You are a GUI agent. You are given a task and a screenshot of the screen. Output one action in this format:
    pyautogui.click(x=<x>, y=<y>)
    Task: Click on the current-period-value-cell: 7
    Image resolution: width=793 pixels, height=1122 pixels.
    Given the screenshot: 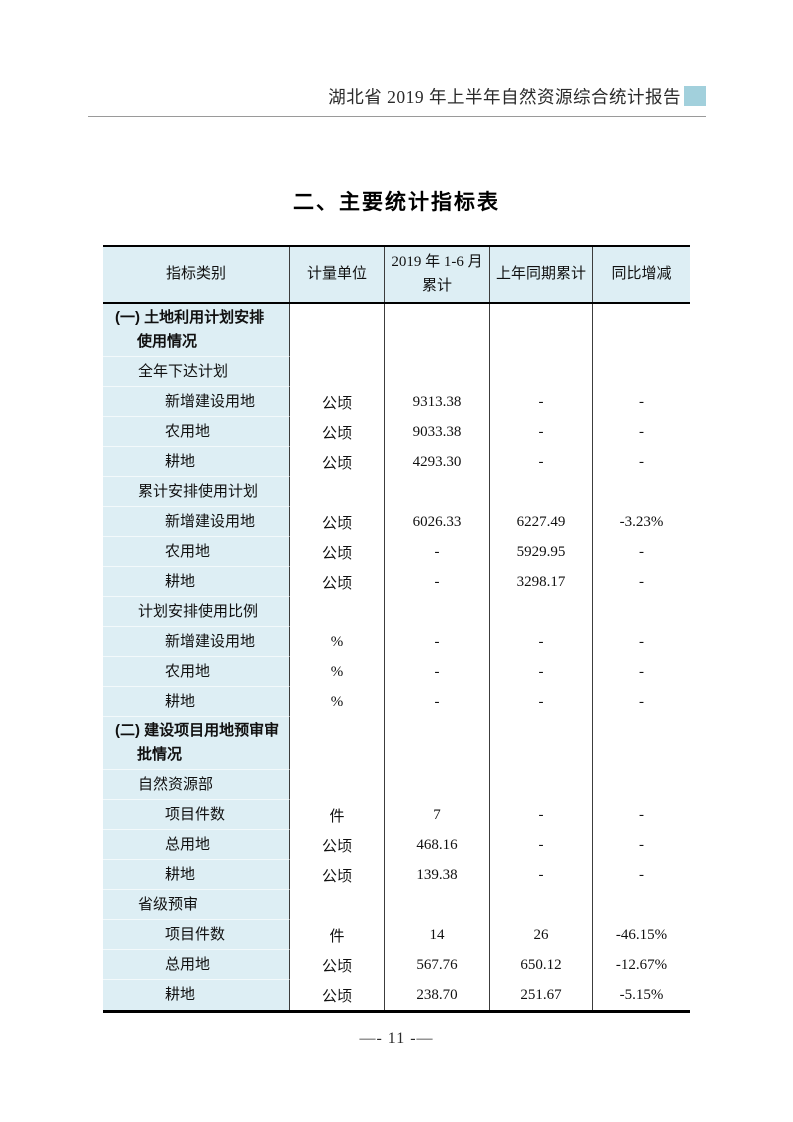 What is the action you would take?
    pyautogui.click(x=437, y=815)
    